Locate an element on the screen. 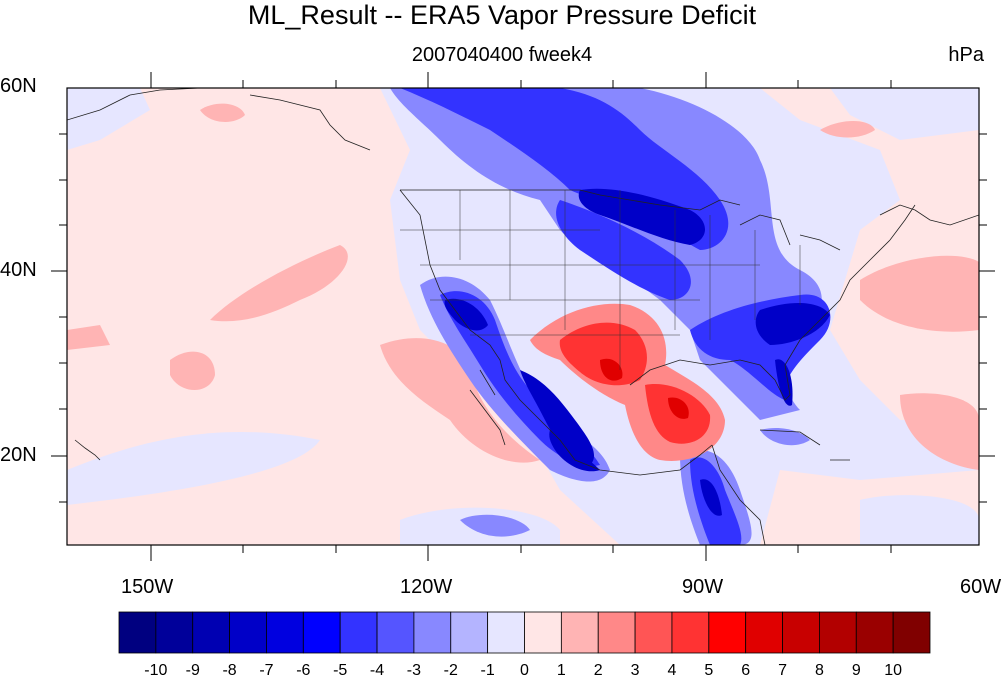 This screenshot has width=1004, height=679. lat-label-60n: 60N is located at coordinates (18, 86).